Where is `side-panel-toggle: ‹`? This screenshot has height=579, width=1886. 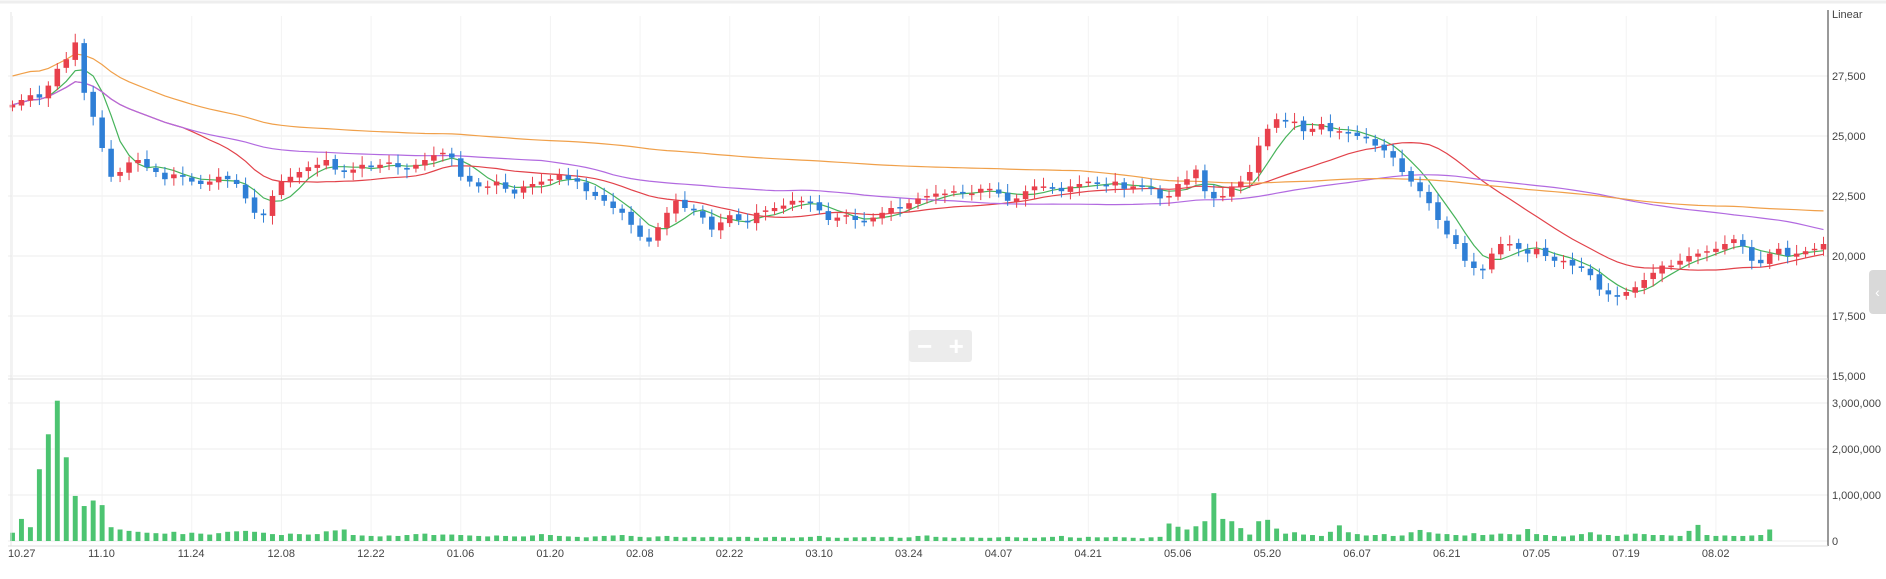 side-panel-toggle: ‹ is located at coordinates (1877, 292).